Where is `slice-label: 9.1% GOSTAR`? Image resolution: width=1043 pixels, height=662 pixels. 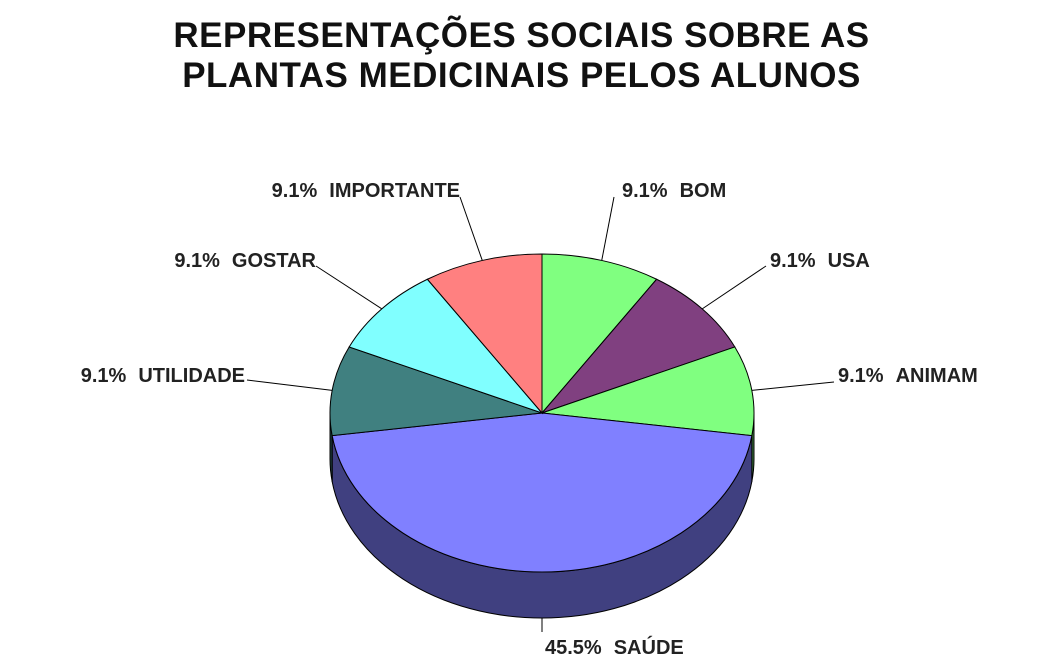 slice-label: 9.1% GOSTAR is located at coordinates (245, 261).